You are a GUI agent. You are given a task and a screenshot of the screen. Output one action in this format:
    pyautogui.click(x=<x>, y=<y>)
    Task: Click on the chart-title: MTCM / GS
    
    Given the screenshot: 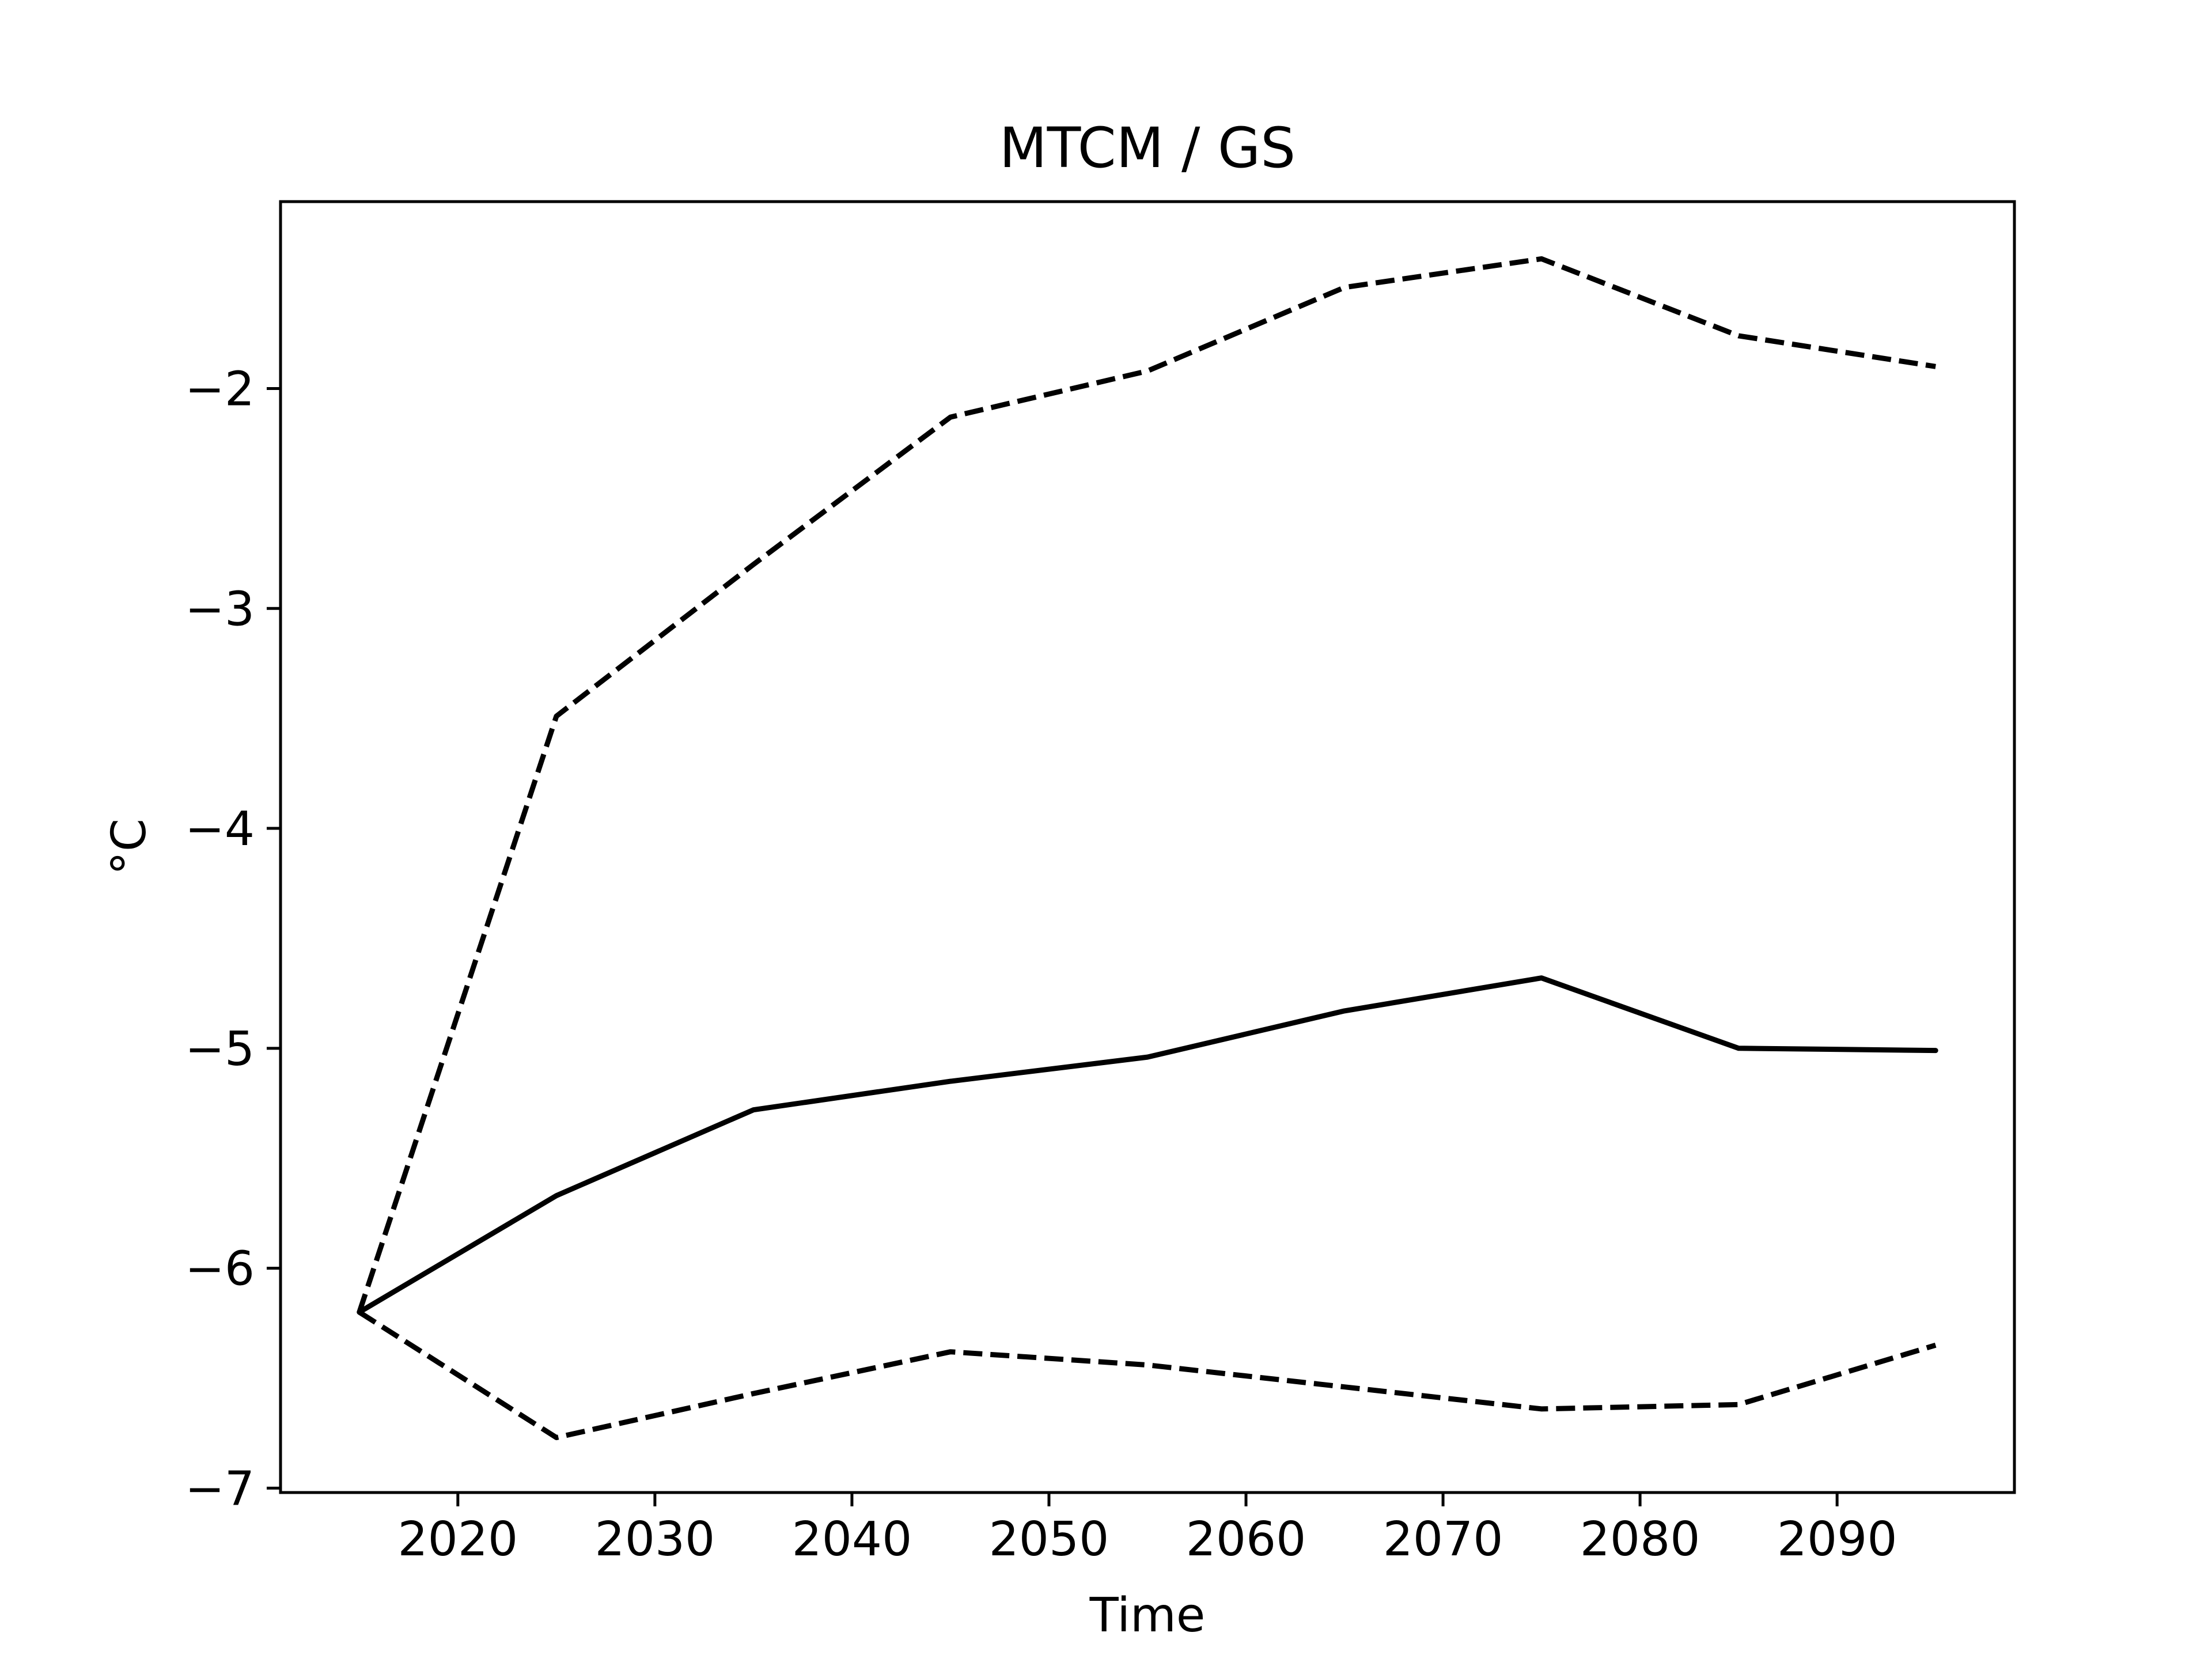 What is the action you would take?
    pyautogui.click(x=1147, y=148)
    